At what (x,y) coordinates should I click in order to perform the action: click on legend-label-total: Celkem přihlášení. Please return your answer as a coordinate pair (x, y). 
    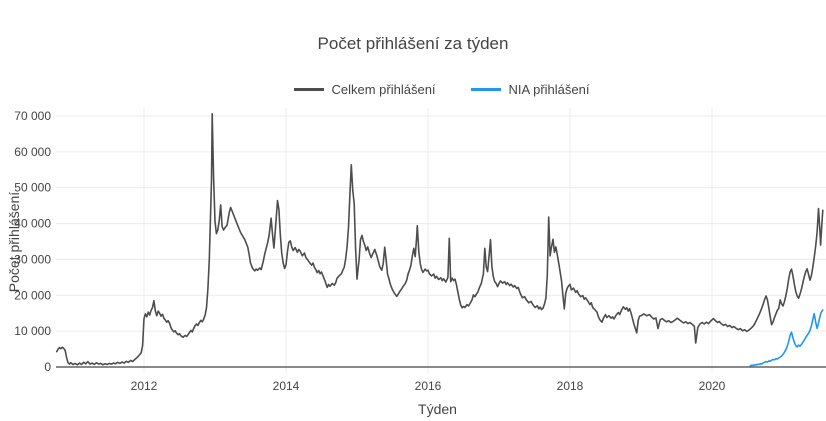
    Looking at the image, I should click on (383, 89).